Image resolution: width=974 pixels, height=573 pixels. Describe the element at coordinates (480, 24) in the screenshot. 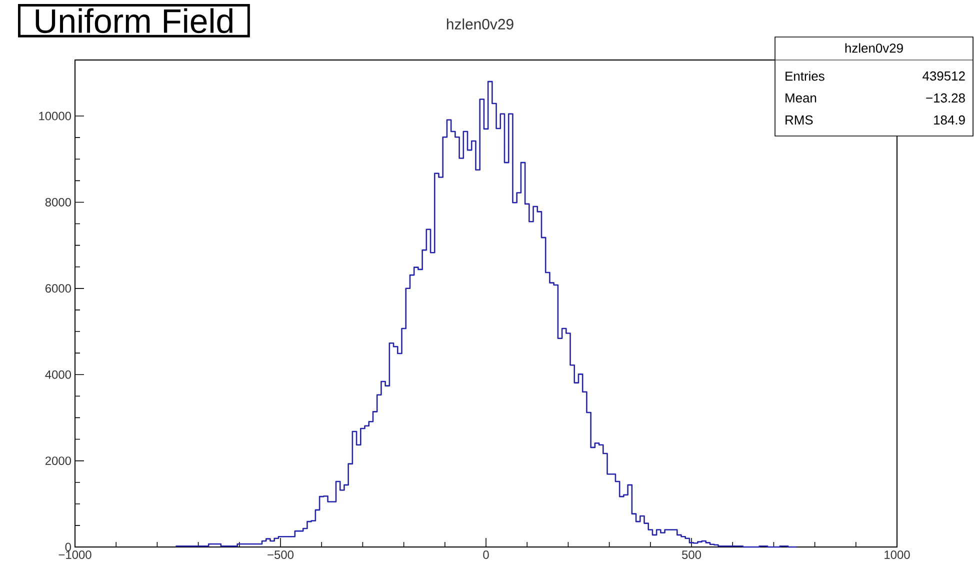

I see `chart-title: hzlen0v29` at that location.